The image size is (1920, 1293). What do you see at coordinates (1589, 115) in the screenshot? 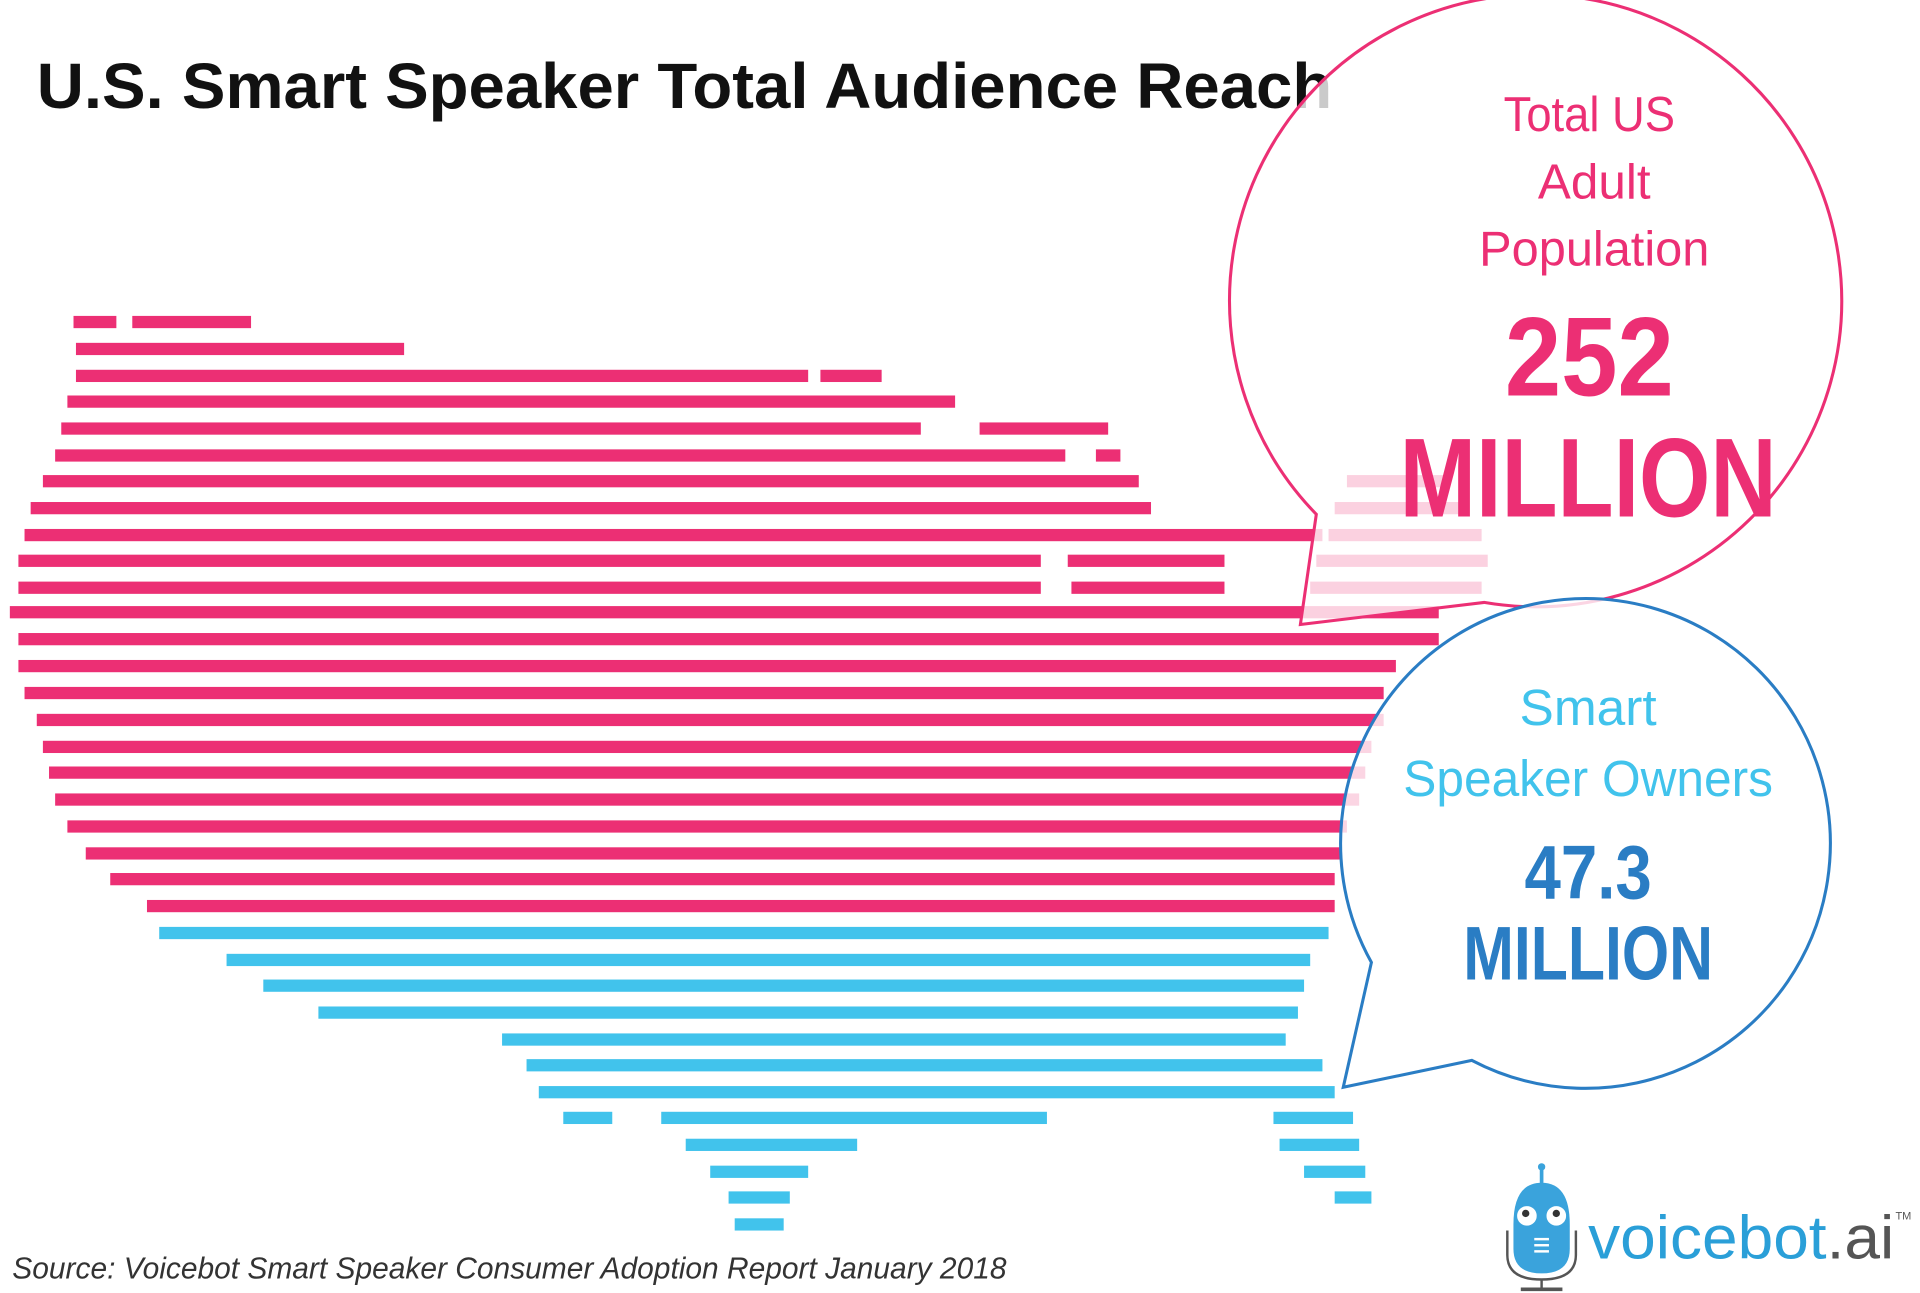
I see `population-label-line-1: Total US` at bounding box center [1589, 115].